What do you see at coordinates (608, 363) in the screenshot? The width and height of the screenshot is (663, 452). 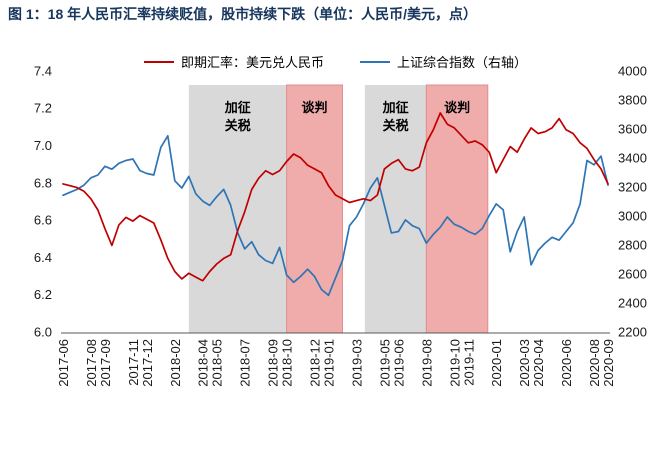 I see `x-axis-tick-label: 2020-09` at bounding box center [608, 363].